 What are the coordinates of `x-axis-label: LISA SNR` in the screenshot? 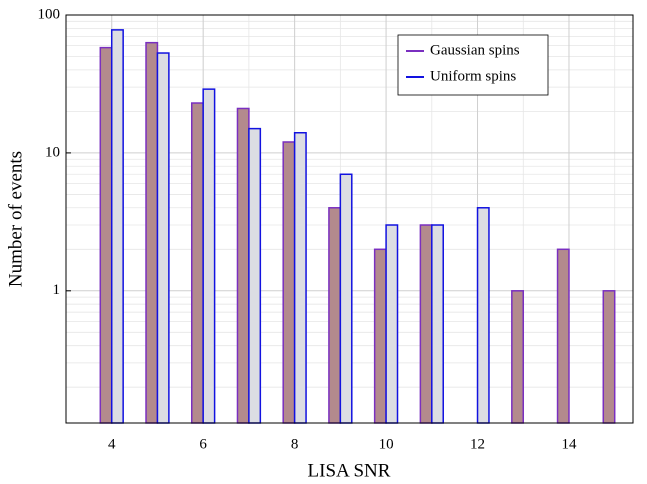 It's located at (349, 470).